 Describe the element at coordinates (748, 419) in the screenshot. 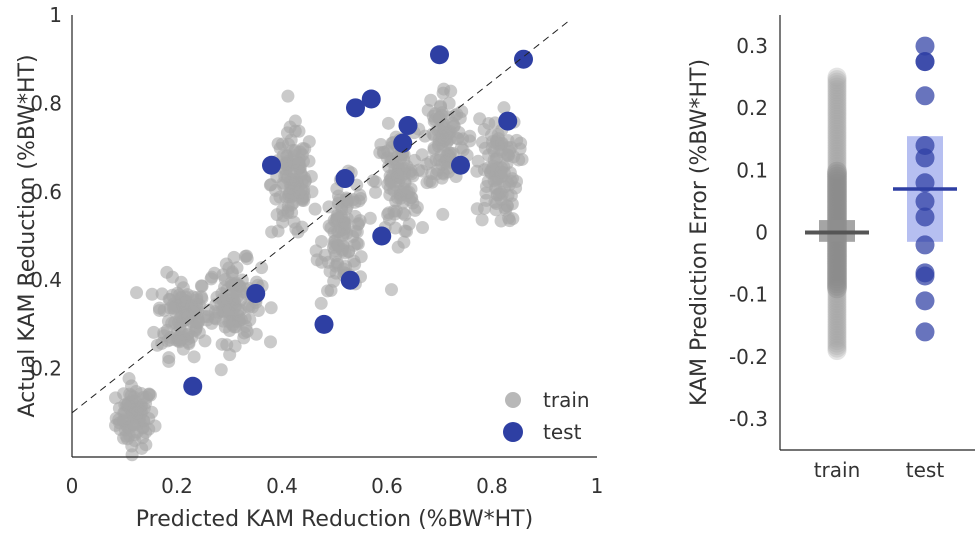

I see `strip-y-tick-label: -0.3` at that location.